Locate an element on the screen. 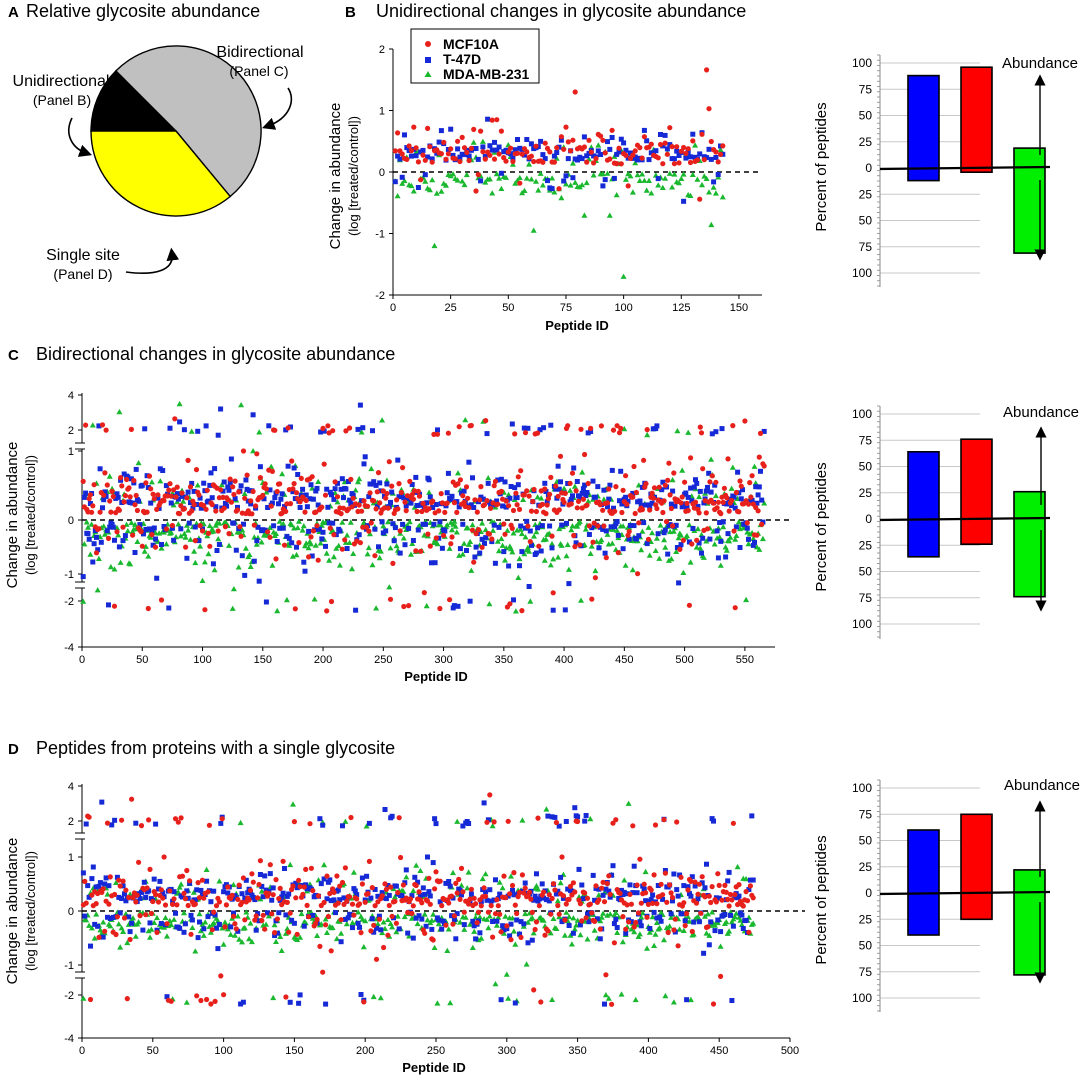 This screenshot has height=1077, width=1084. scatter-c-ytick-label: 1 is located at coordinates (71, 452).